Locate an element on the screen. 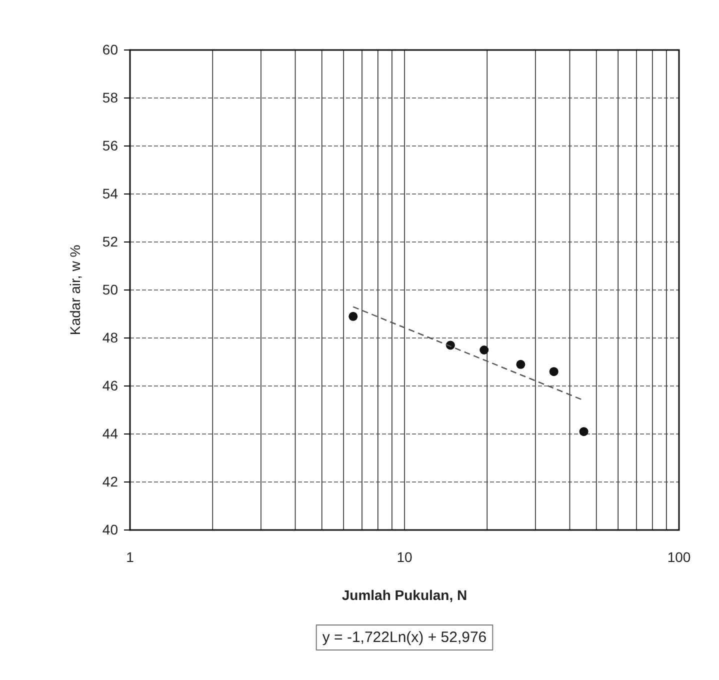 Image resolution: width=719 pixels, height=680 pixels. x-tick-label: 10 is located at coordinates (404, 556).